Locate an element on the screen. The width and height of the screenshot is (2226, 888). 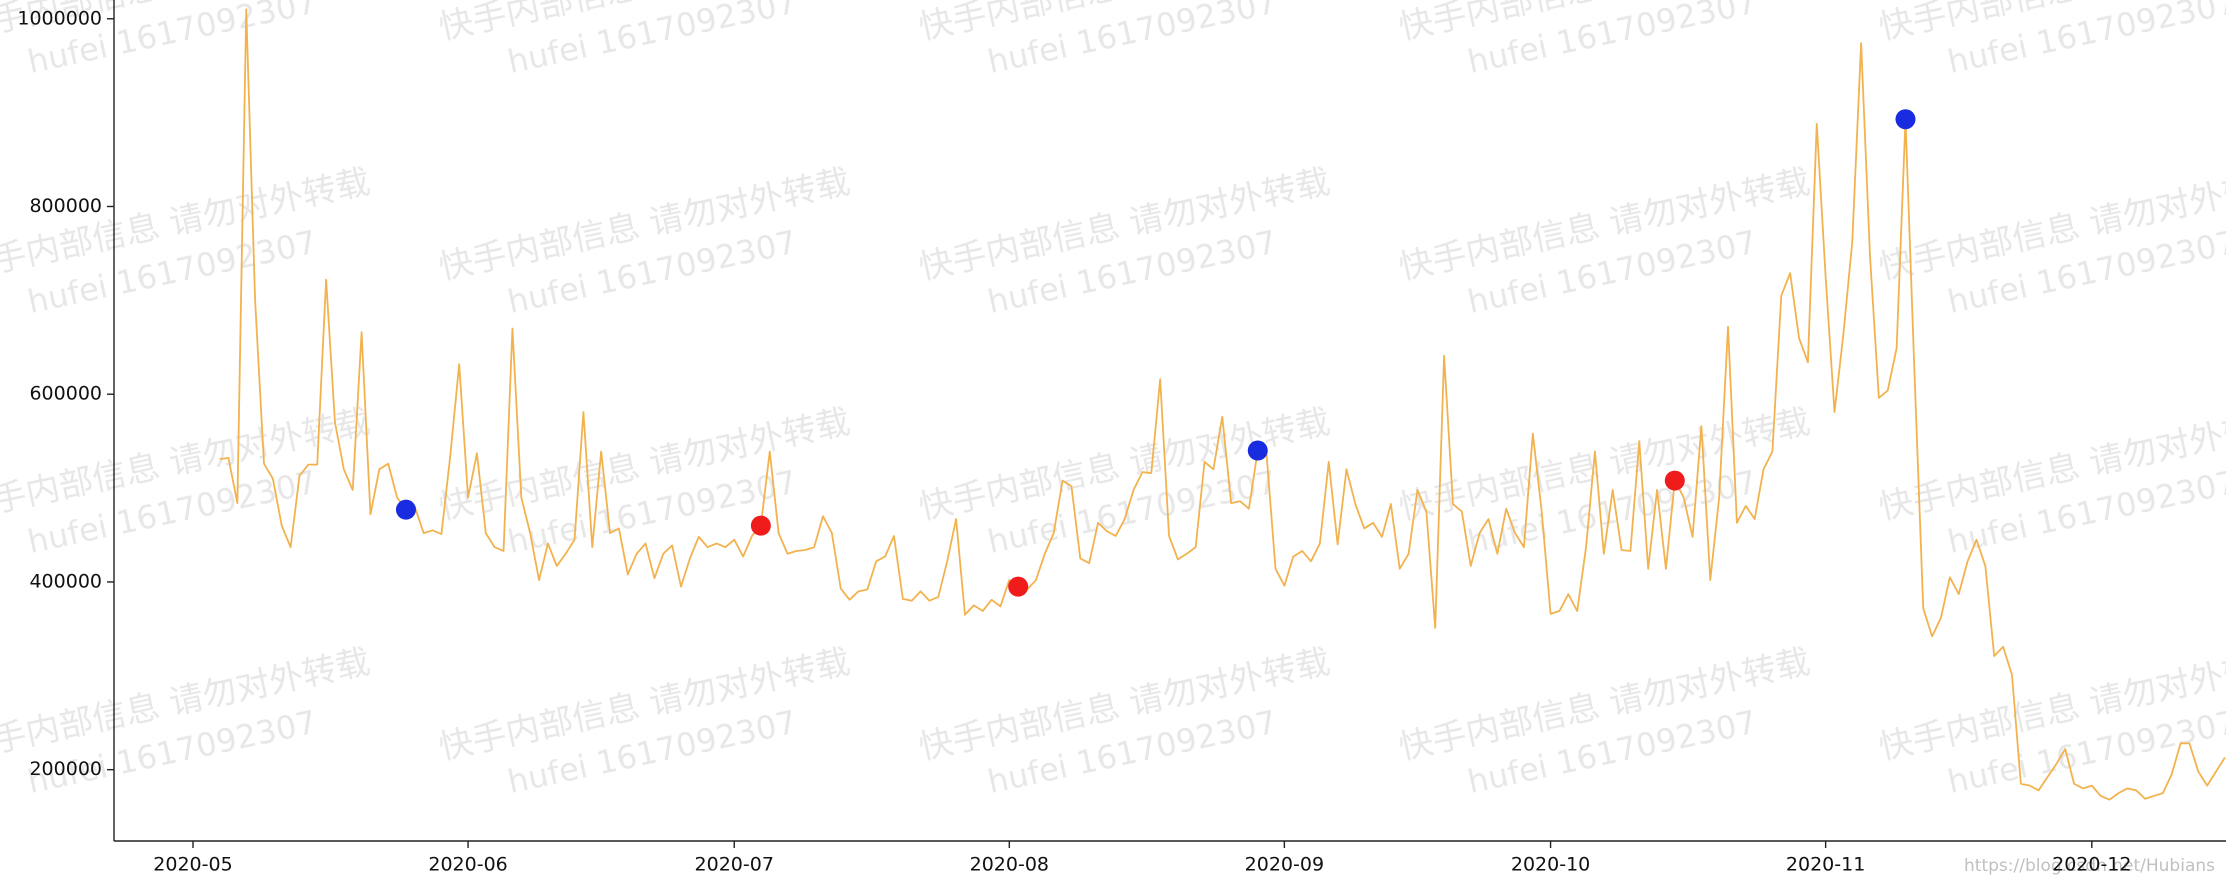
y-tick-label: 600000 is located at coordinates (65, 394).